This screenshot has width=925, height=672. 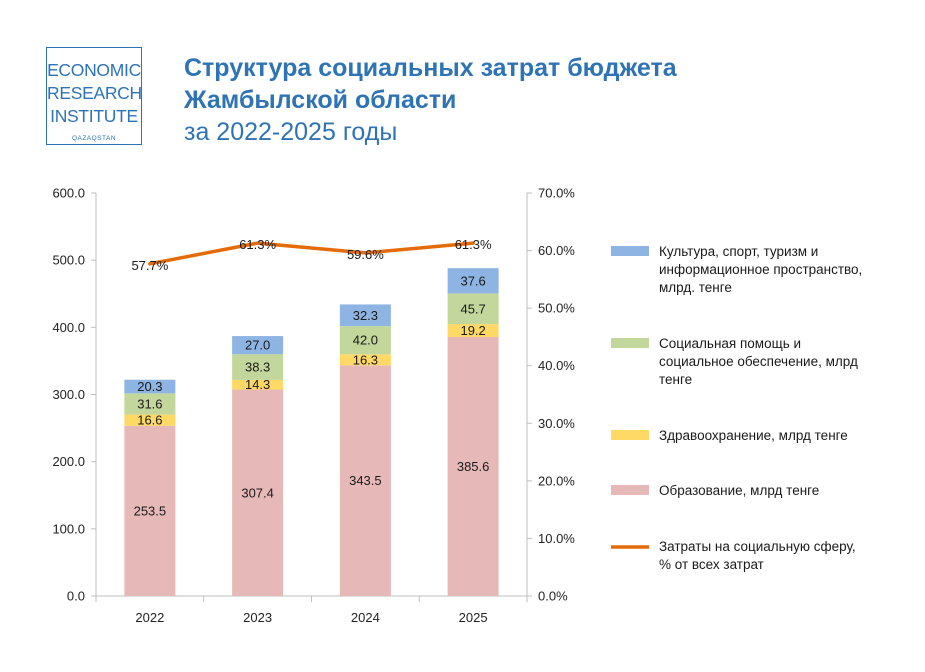 I want to click on bar-label-health: 19.2, so click(x=472, y=330).